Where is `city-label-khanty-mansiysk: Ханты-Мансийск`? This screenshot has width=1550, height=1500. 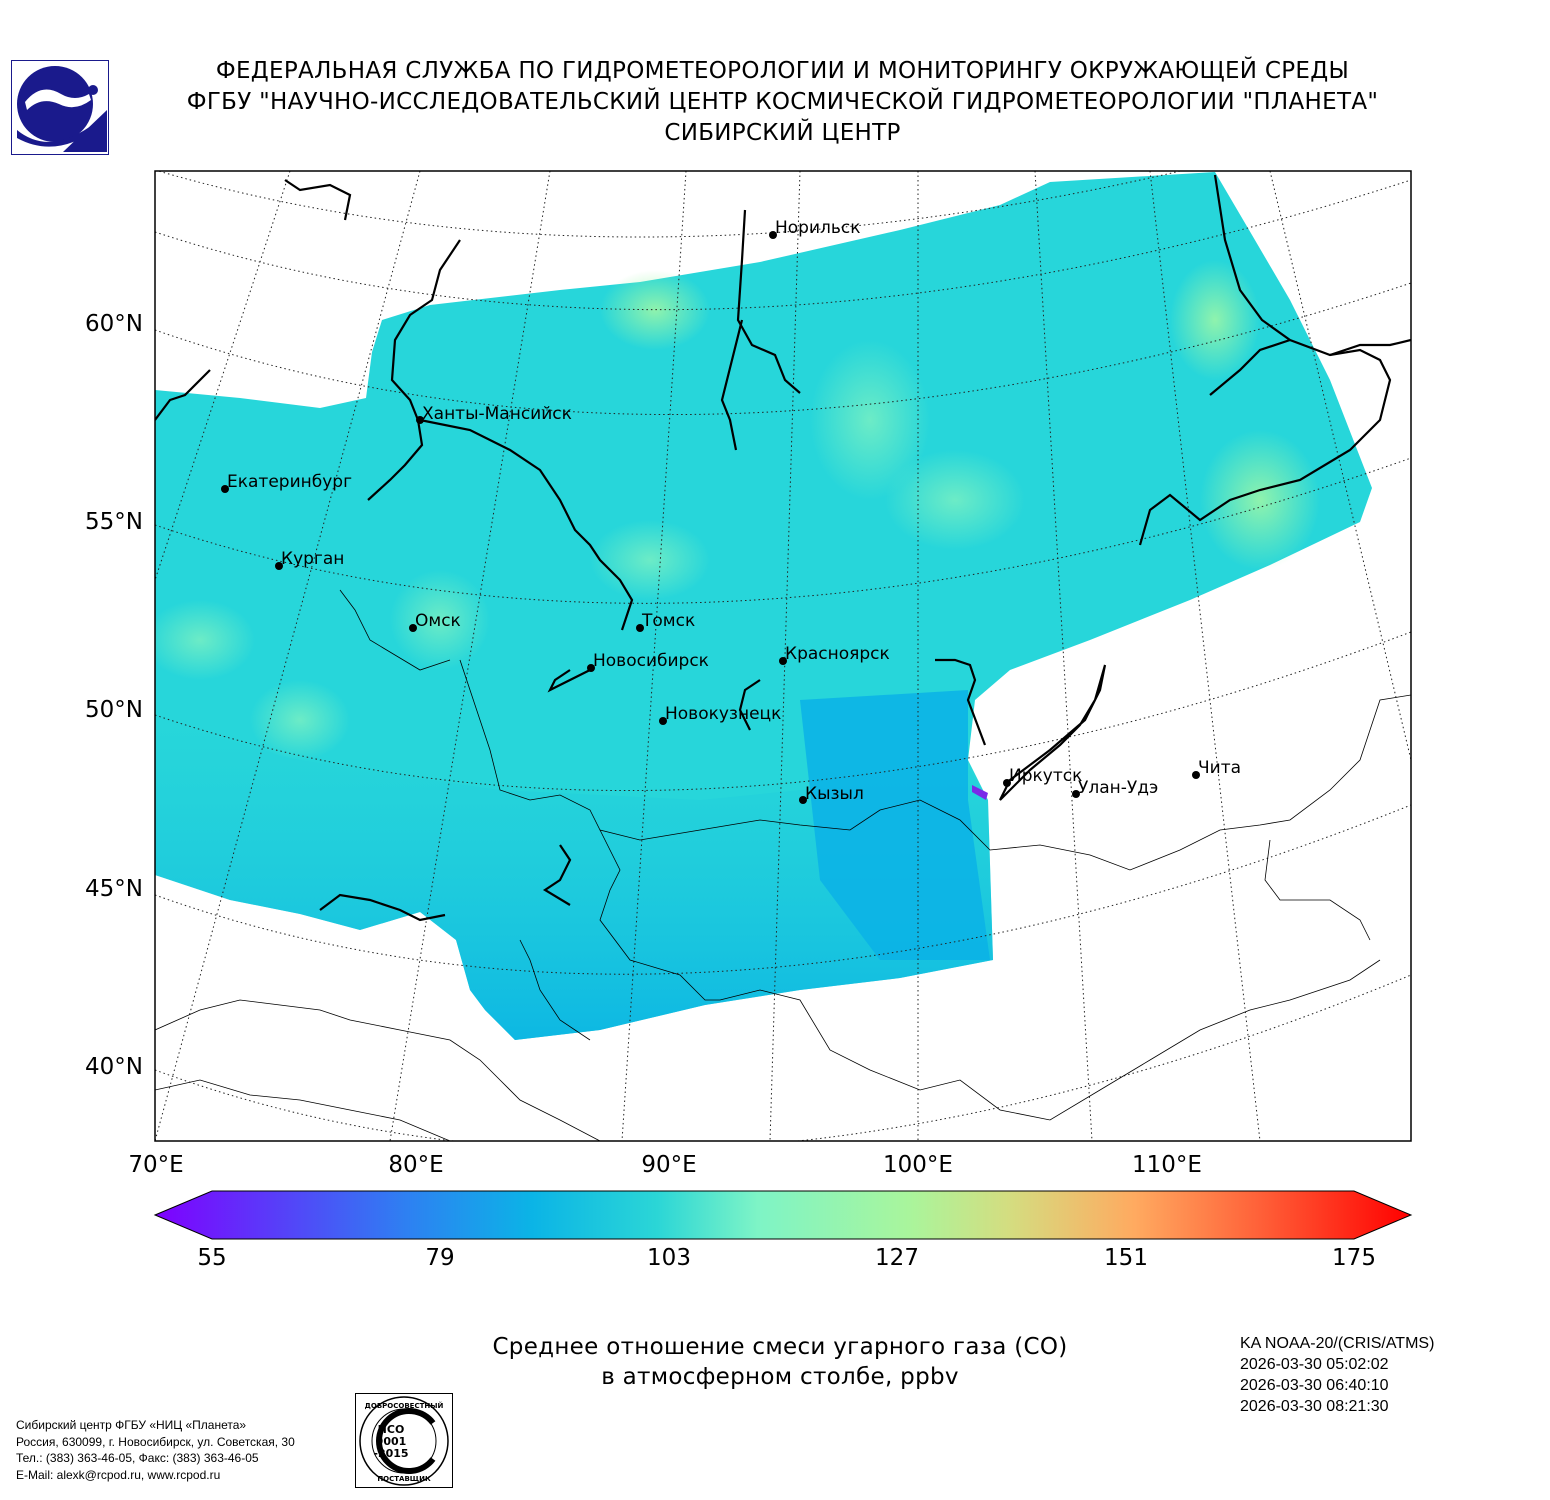
city-label-khanty-mansiysk: Ханты-Мансийск is located at coordinates (497, 414).